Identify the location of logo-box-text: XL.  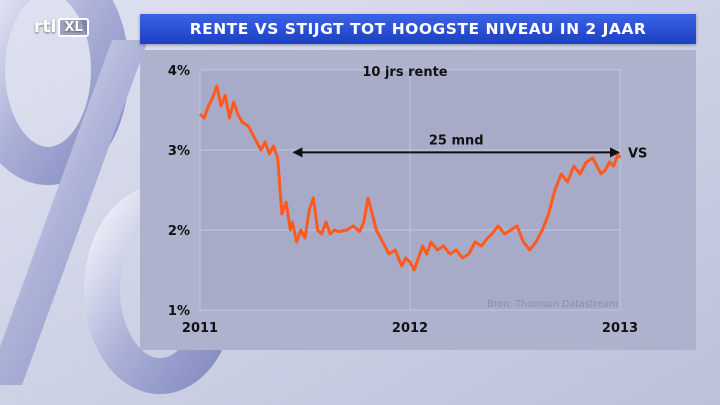
(73, 27).